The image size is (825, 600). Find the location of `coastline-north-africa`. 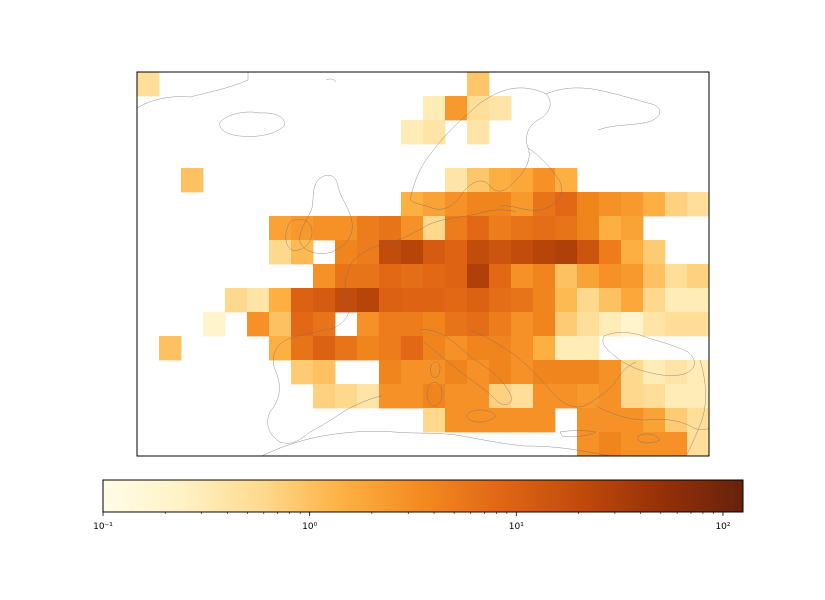

coastline-north-africa is located at coordinates (438, 443).